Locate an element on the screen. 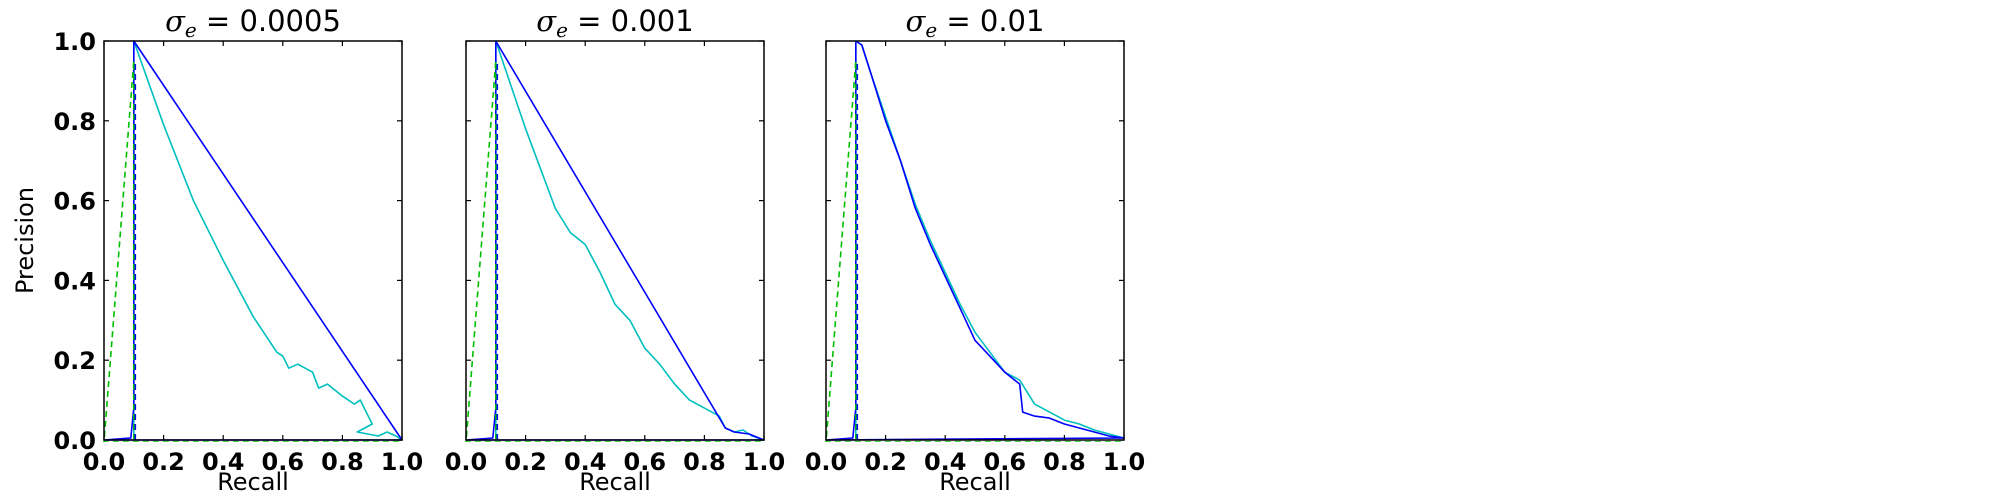 This screenshot has height=500, width=2000. y-tick-label: 0.0 is located at coordinates (74, 441).